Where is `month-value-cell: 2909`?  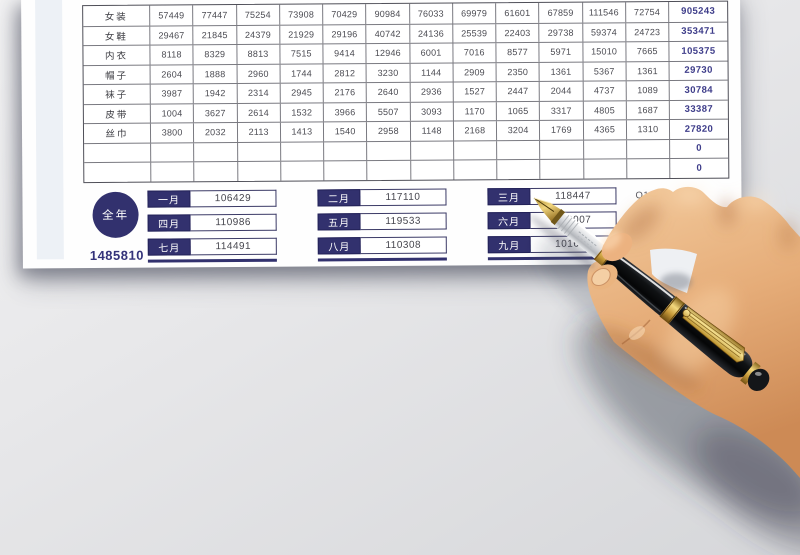 month-value-cell: 2909 is located at coordinates (474, 72).